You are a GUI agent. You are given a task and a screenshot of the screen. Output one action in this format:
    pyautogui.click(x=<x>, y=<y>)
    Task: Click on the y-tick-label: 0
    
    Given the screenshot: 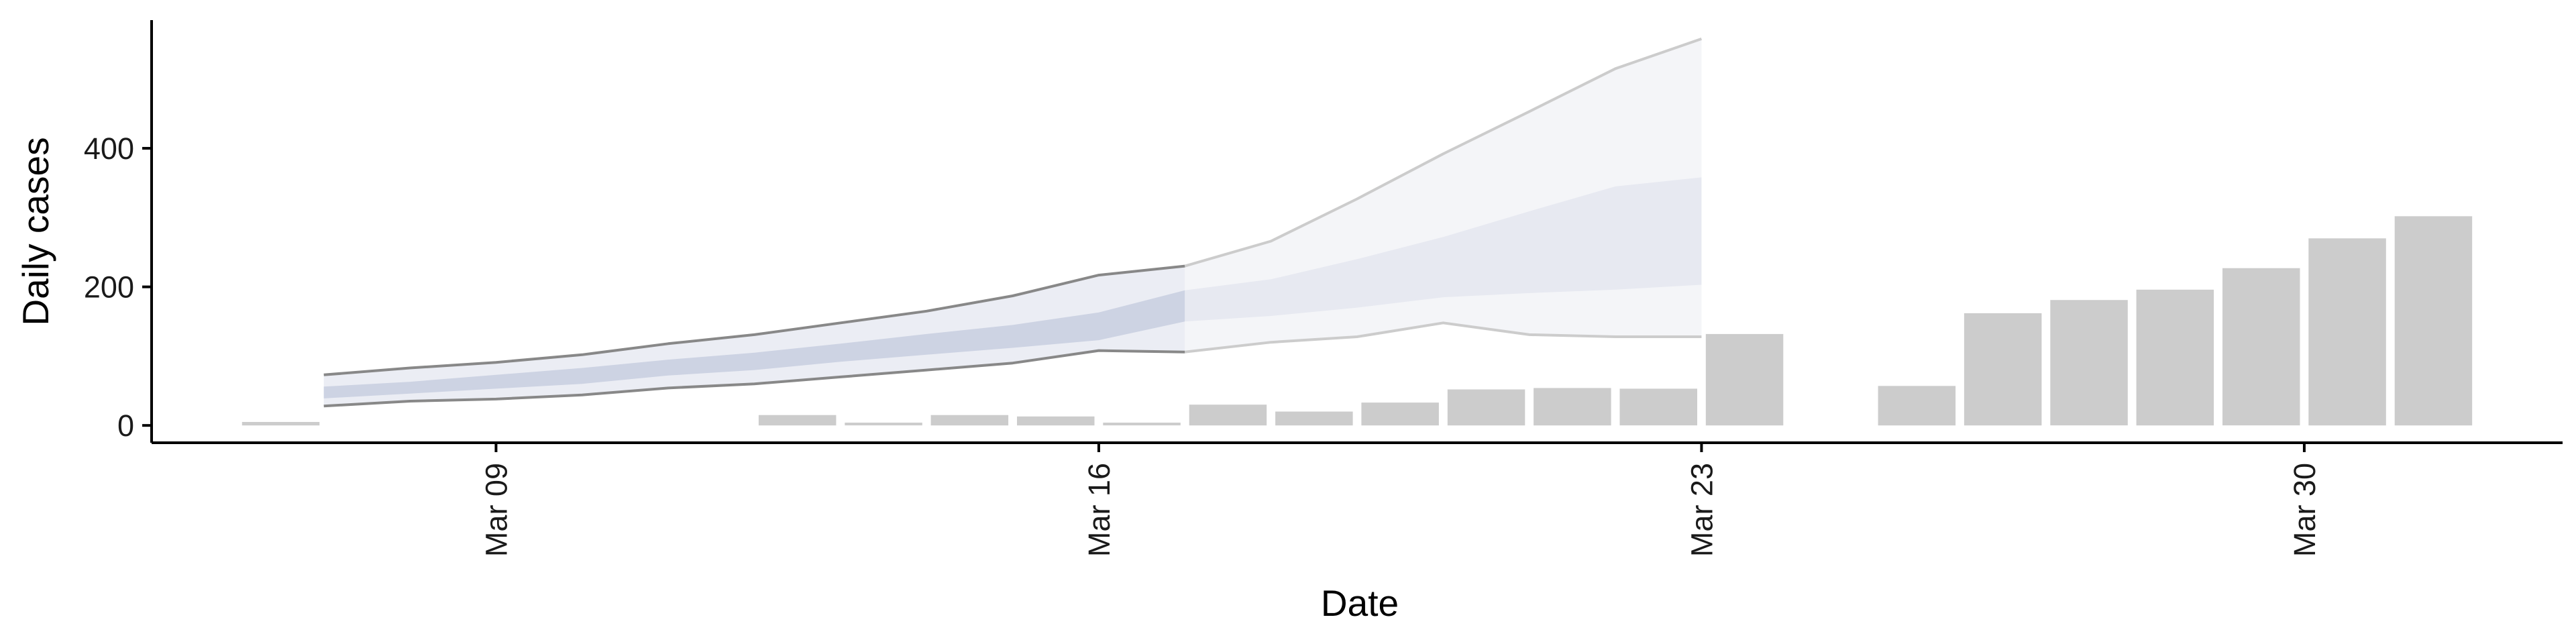 What is the action you would take?
    pyautogui.click(x=125, y=426)
    